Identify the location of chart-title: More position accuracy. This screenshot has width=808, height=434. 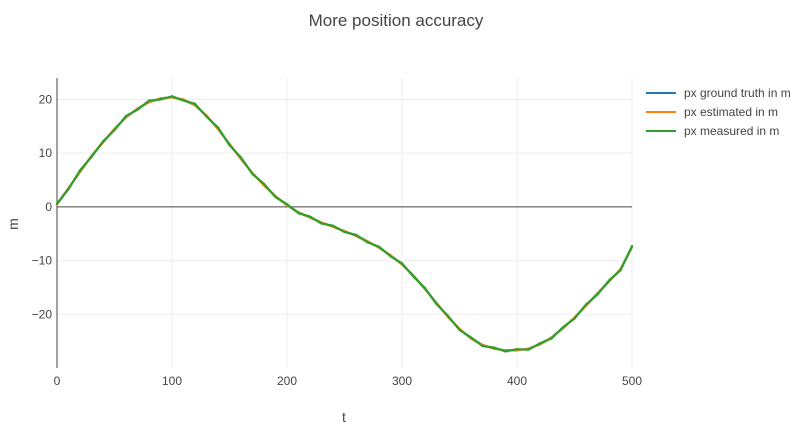
(396, 20).